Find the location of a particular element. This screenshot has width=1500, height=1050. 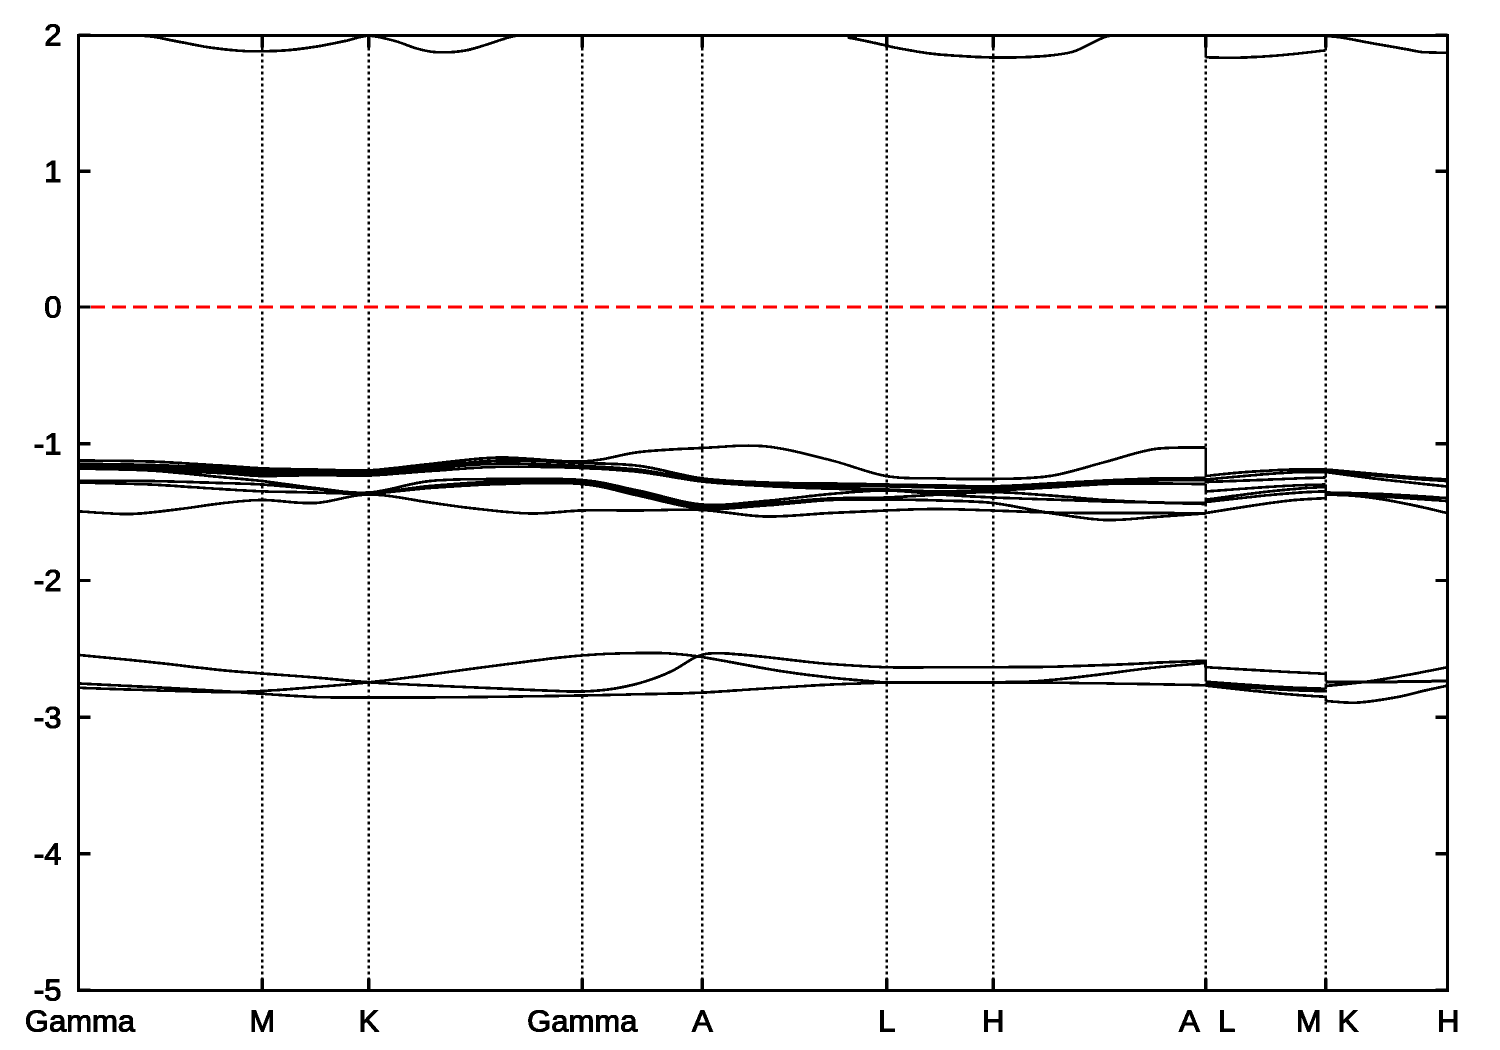

svg-text: 0 is located at coordinates (52, 307).